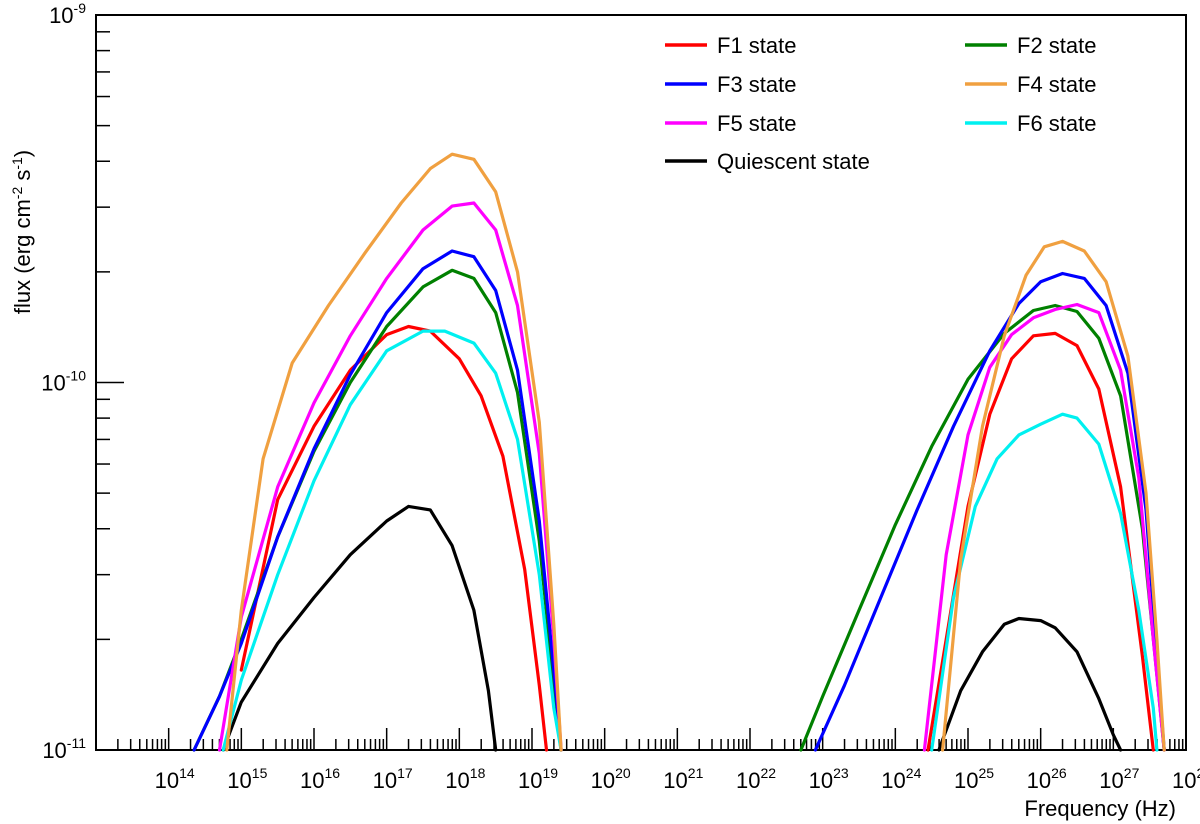 The height and width of the screenshot is (824, 1200). I want to click on x-tick-label: 1023, so click(829, 779).